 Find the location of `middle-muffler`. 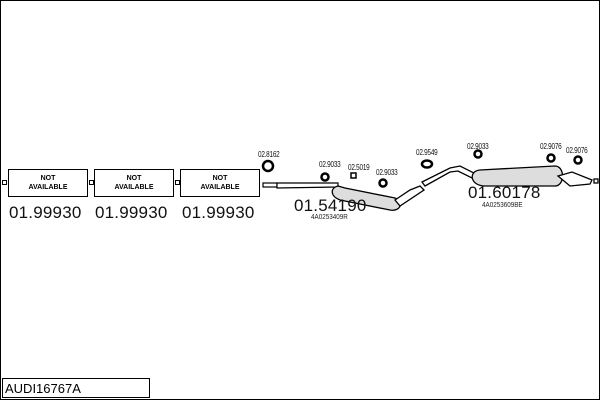

middle-muffler is located at coordinates (378, 198).